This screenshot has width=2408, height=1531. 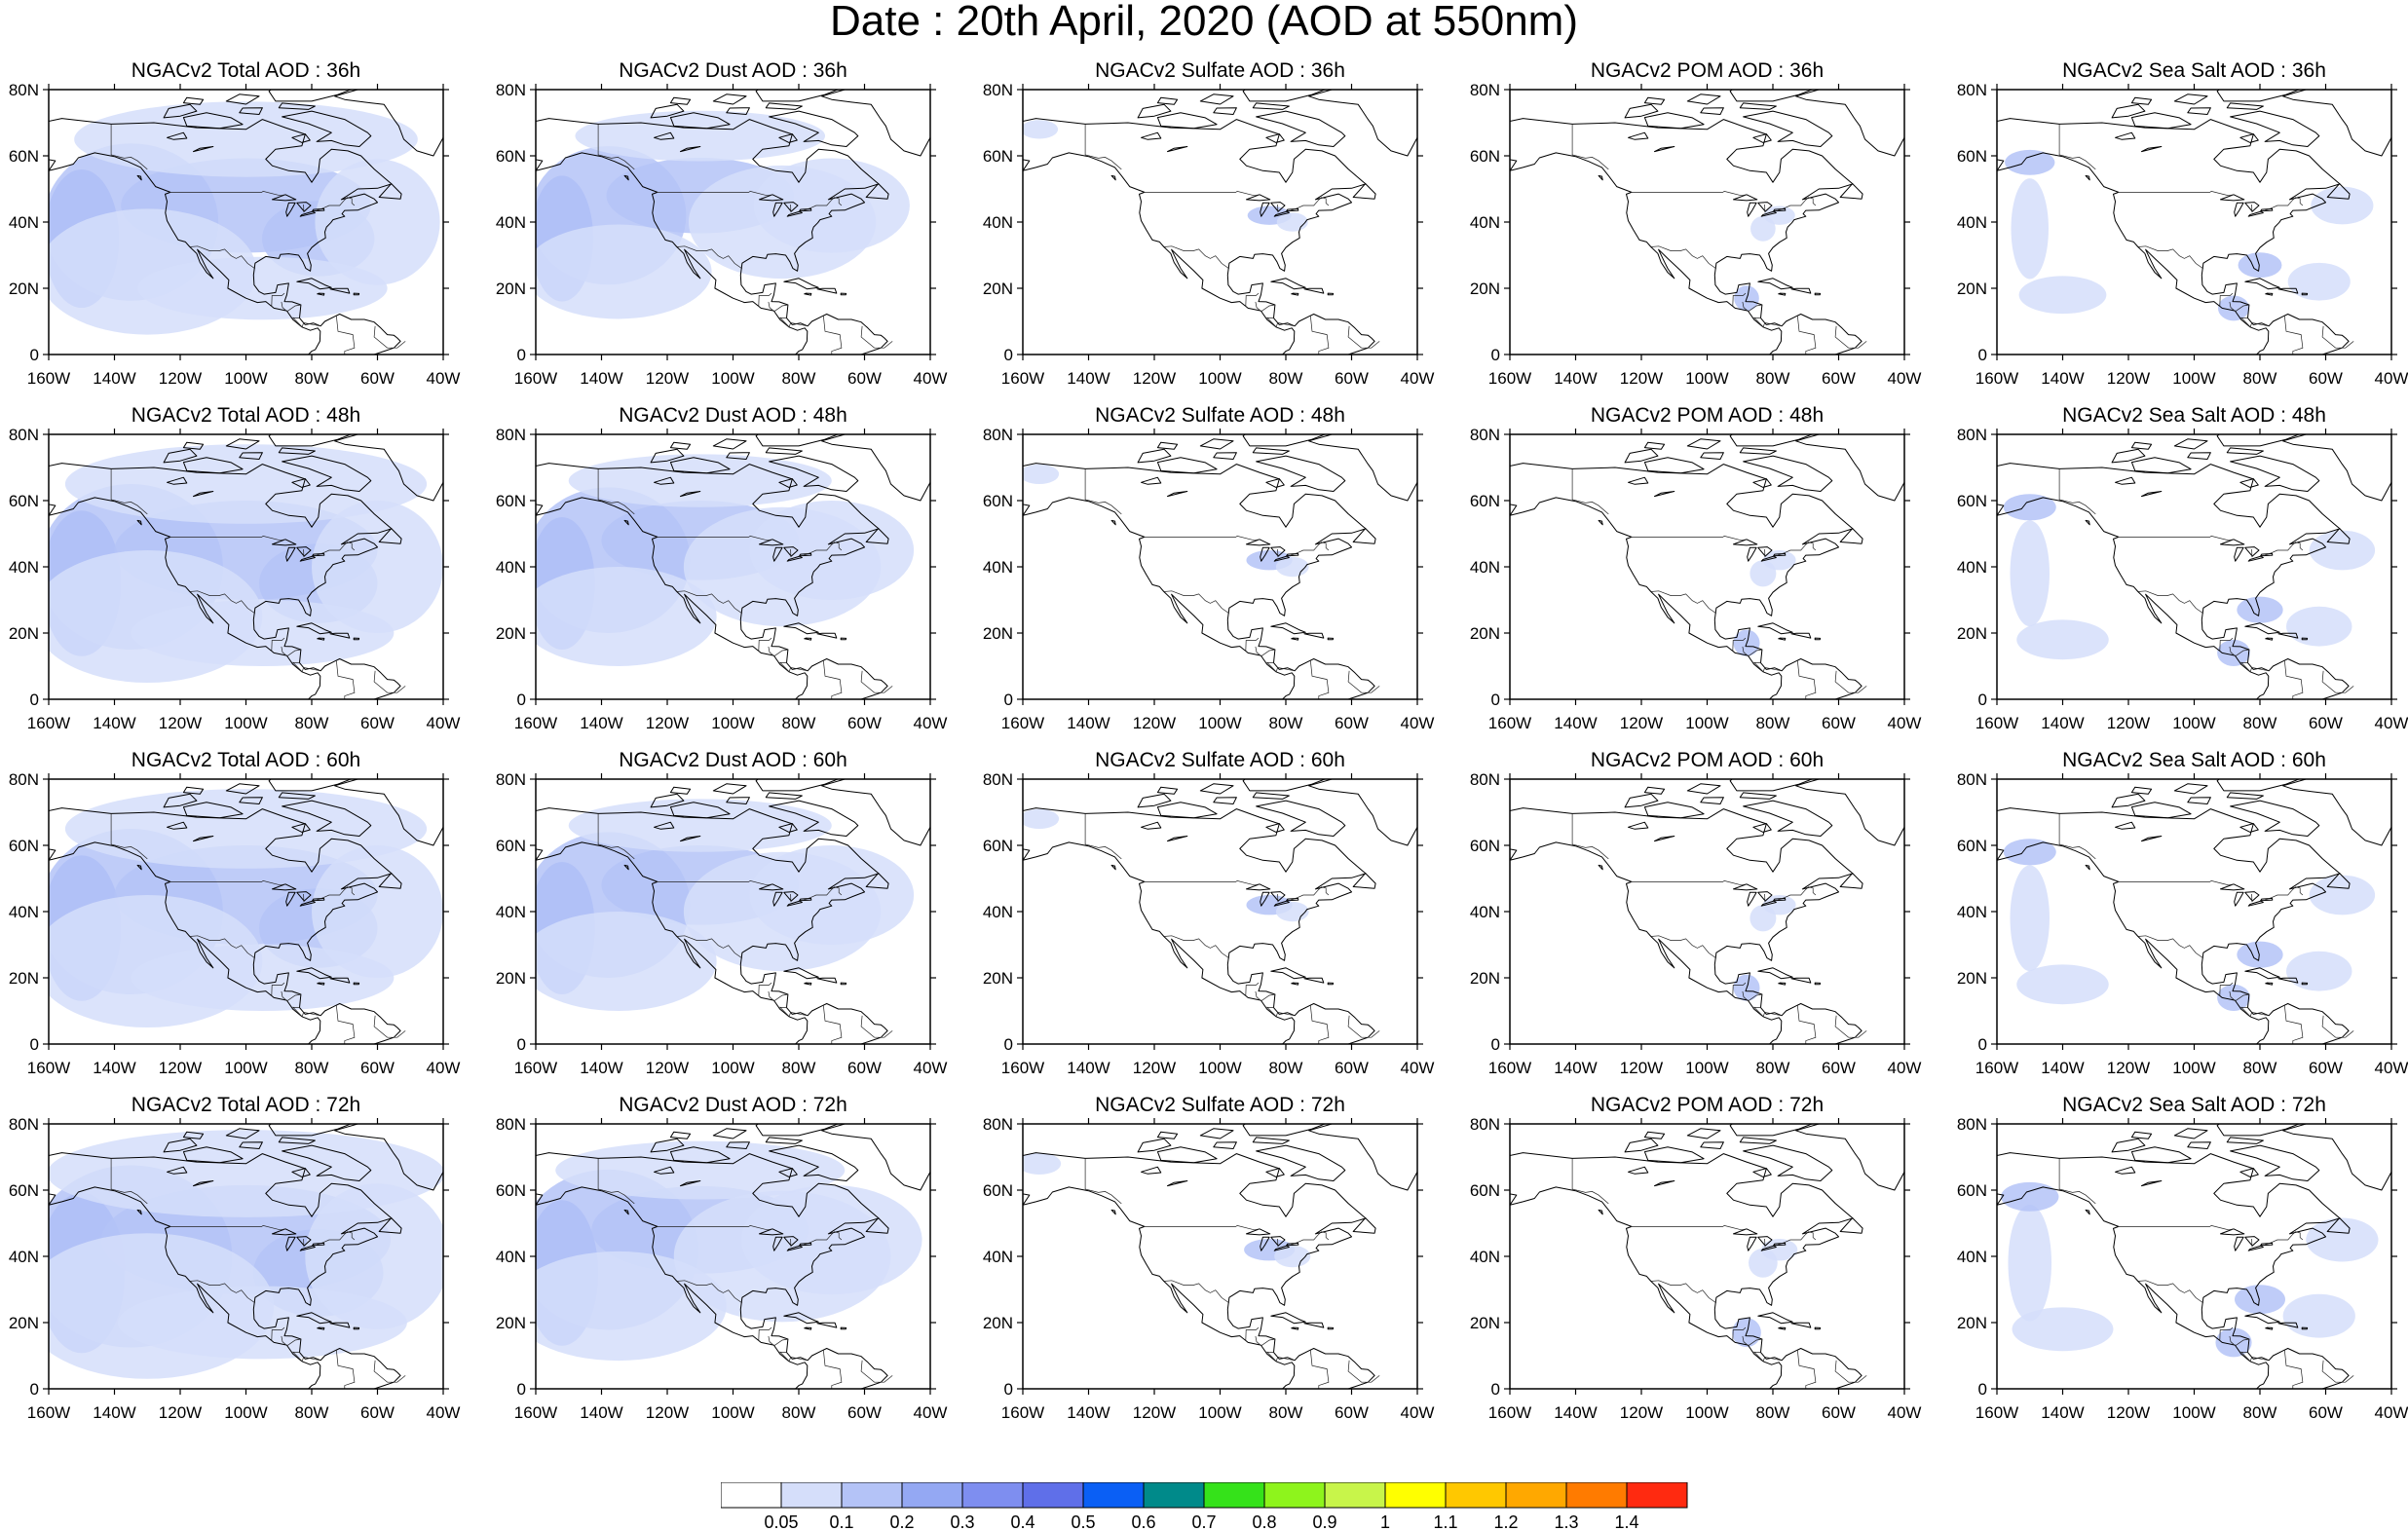 What do you see at coordinates (1495, 1044) in the screenshot?
I see `lat-tick-label: 0` at bounding box center [1495, 1044].